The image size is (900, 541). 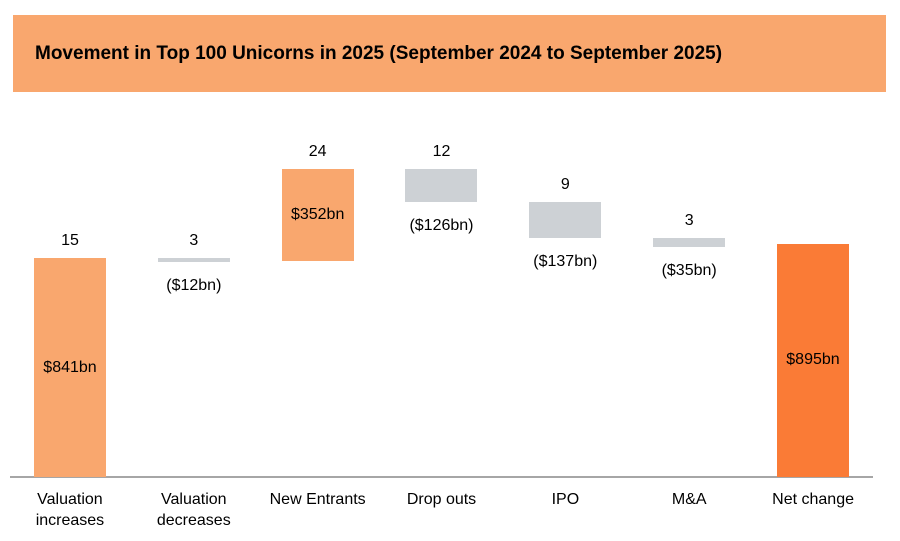 What do you see at coordinates (441, 477) in the screenshot?
I see `x-axis-line` at bounding box center [441, 477].